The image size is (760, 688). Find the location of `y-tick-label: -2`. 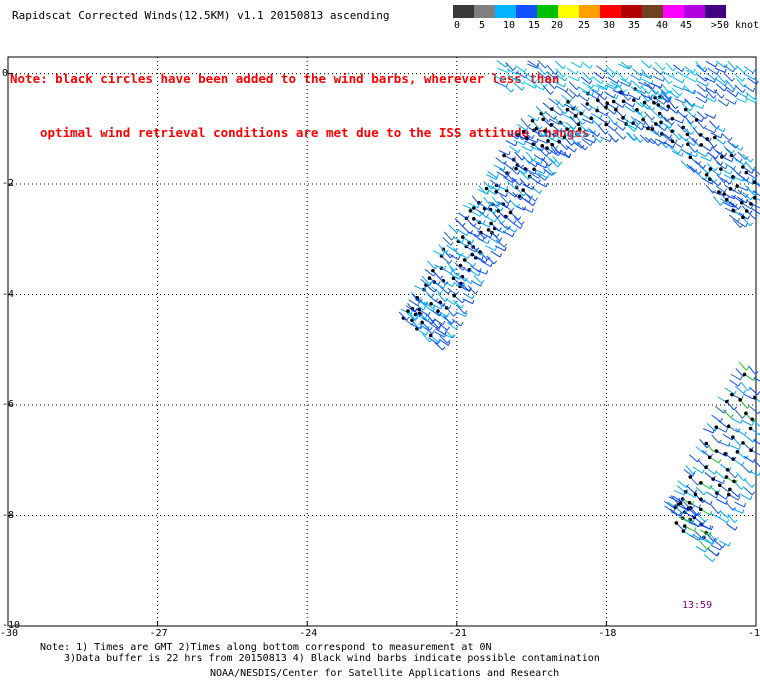

y-tick-label: -2 is located at coordinates (8, 184).